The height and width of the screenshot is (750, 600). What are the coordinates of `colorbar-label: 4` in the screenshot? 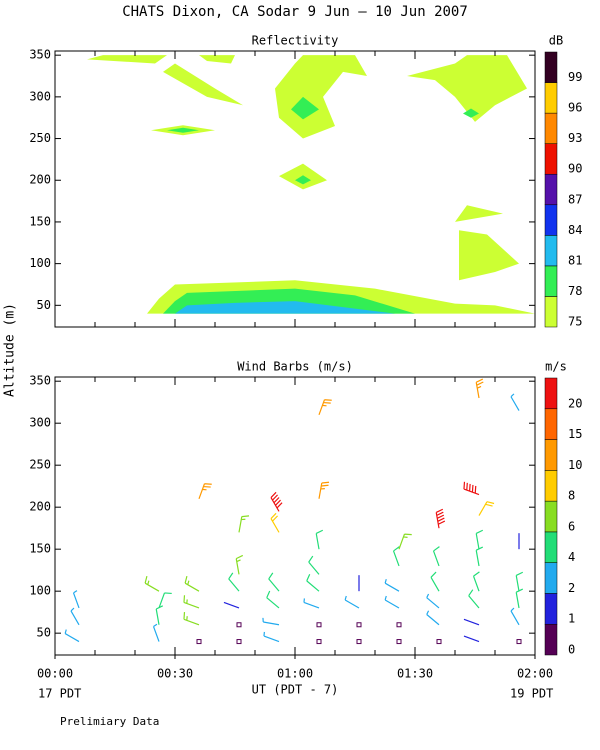 It's located at (571, 557).